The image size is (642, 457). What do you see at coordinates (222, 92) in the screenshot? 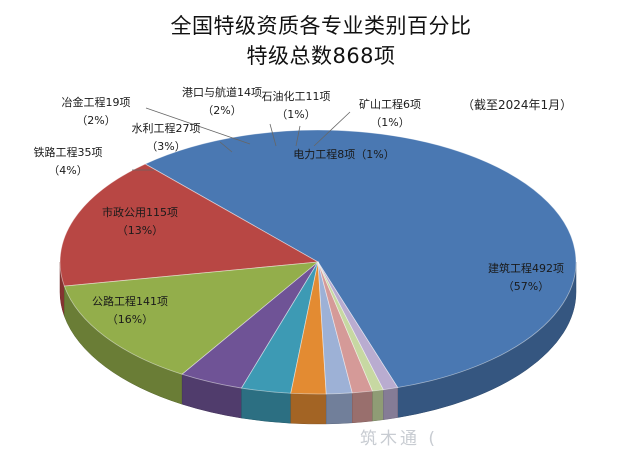
I see `slice-7-label: 港口与航道14项` at bounding box center [222, 92].